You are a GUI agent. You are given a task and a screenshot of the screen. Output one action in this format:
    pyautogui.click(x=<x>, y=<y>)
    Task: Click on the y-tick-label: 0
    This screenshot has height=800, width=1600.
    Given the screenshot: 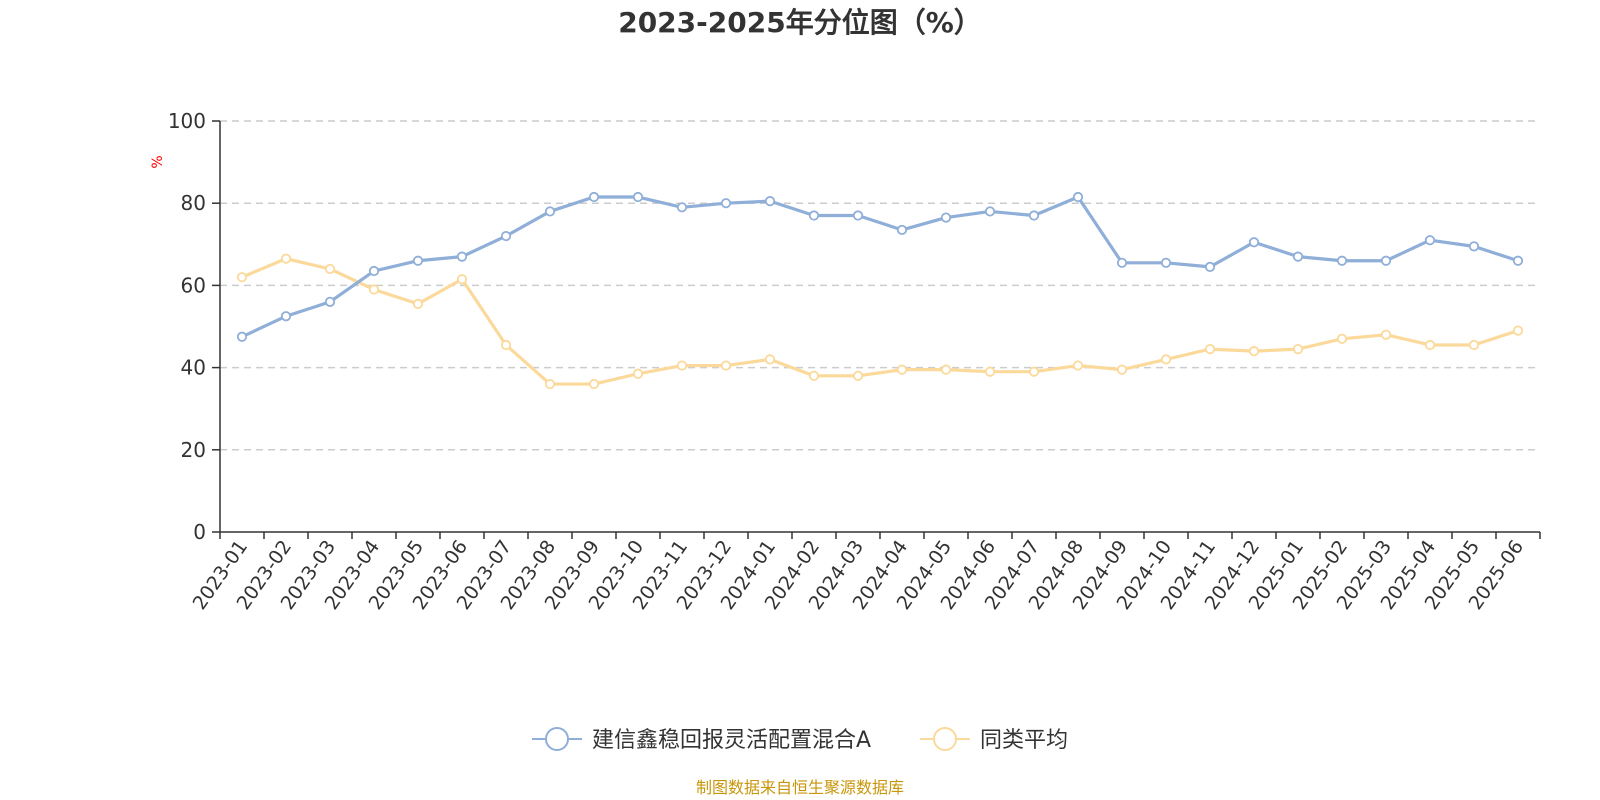 What is the action you would take?
    pyautogui.click(x=199, y=532)
    